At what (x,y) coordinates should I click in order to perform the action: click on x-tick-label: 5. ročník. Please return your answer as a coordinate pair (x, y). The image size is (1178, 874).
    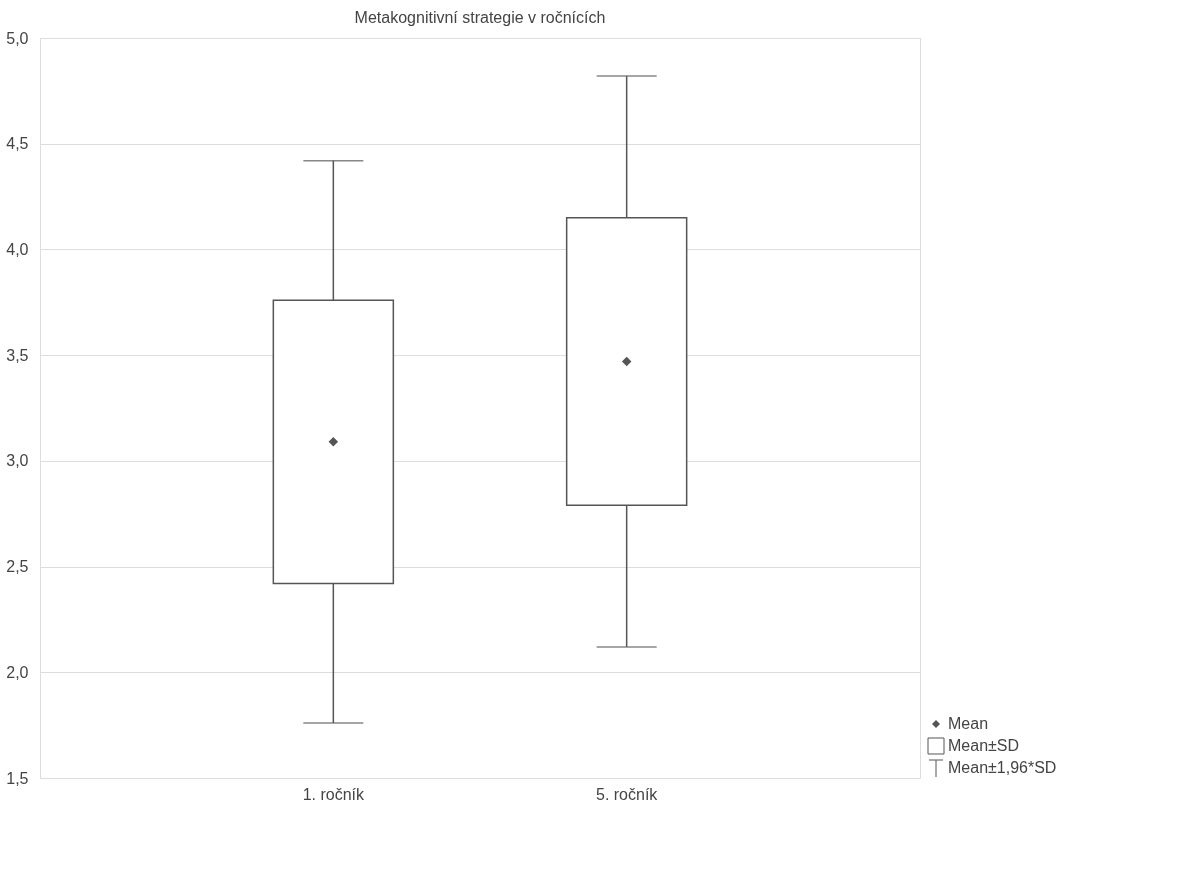
    Looking at the image, I should click on (627, 794).